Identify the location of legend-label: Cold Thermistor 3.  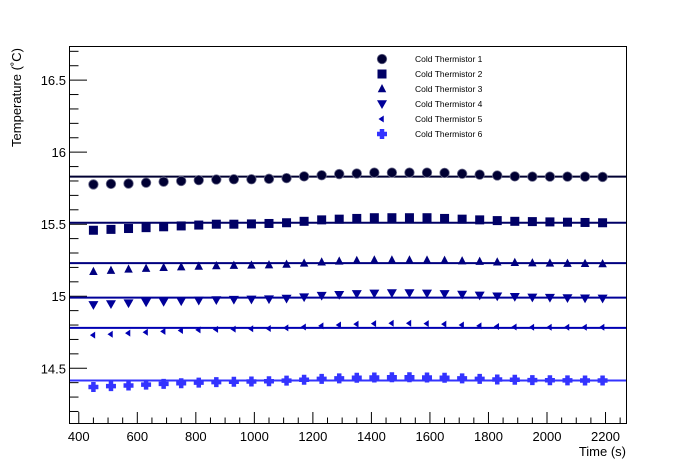
(449, 89).